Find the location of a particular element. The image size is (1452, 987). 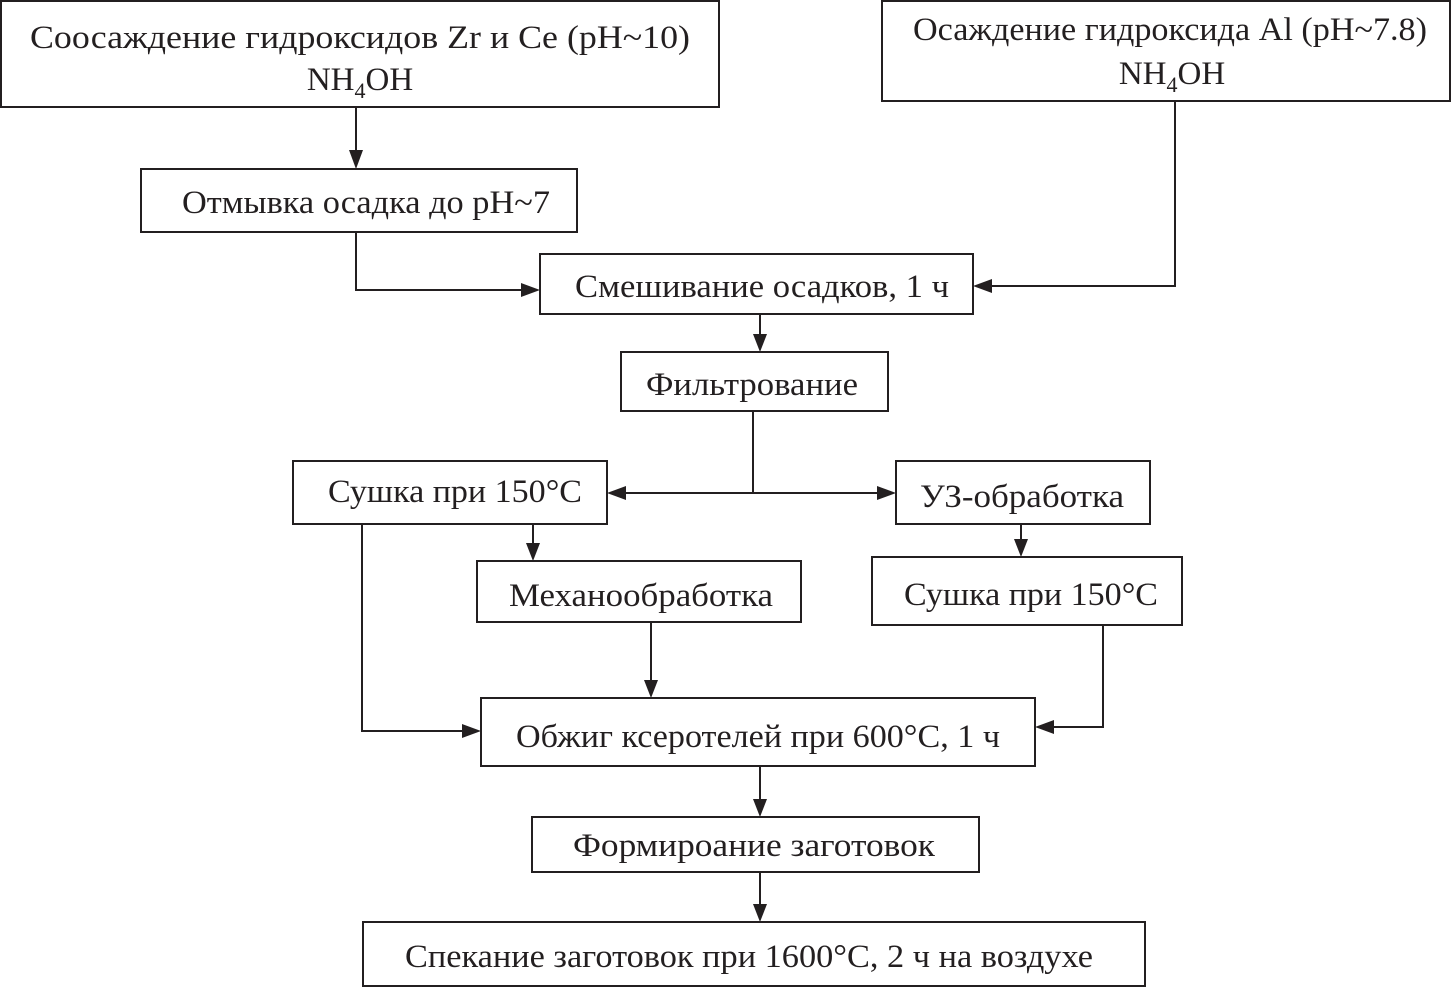

node-drying2: Сушка при 150°C is located at coordinates (1027, 591).